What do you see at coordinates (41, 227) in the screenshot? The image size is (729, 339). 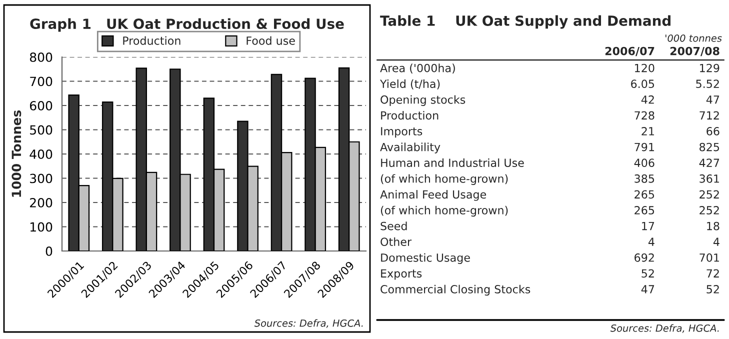 I see `y-tick-label: 100` at bounding box center [41, 227].